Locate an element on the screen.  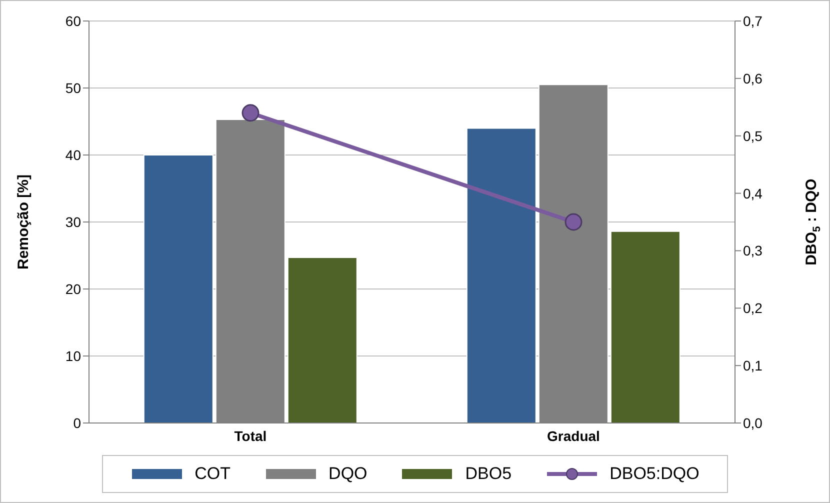
legend-label: DQO is located at coordinates (348, 474).